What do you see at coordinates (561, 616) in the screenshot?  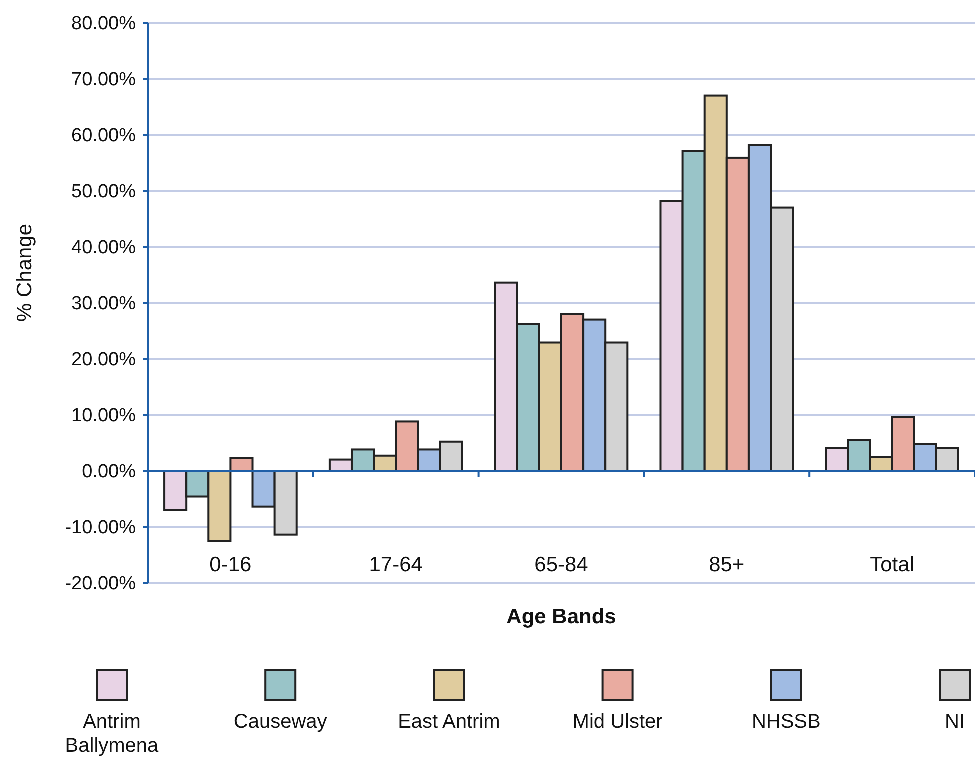 I see `x-axis-title: Age Bands` at bounding box center [561, 616].